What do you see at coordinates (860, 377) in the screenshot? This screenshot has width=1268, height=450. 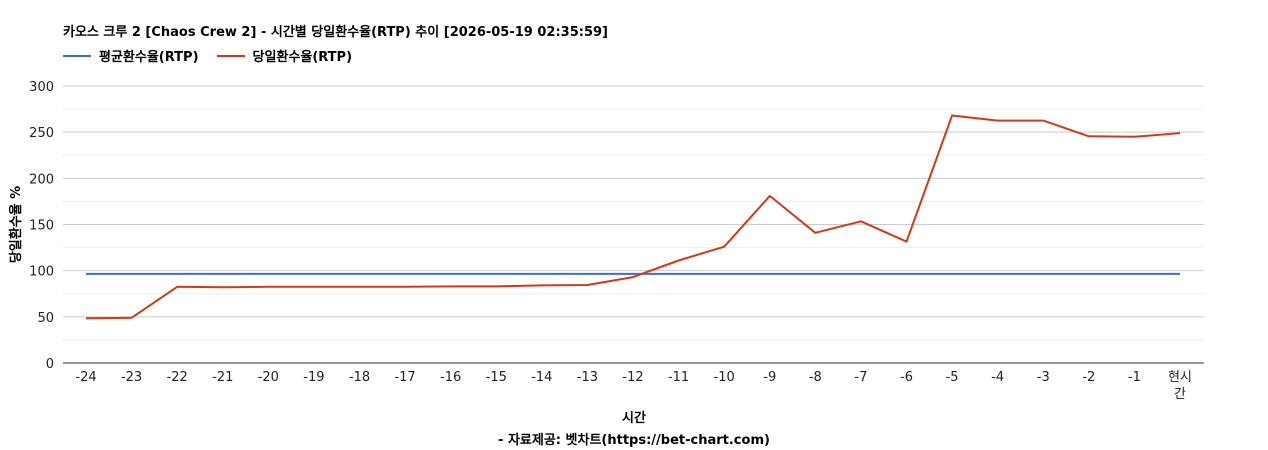 I see `x-tick-label: -7` at bounding box center [860, 377].